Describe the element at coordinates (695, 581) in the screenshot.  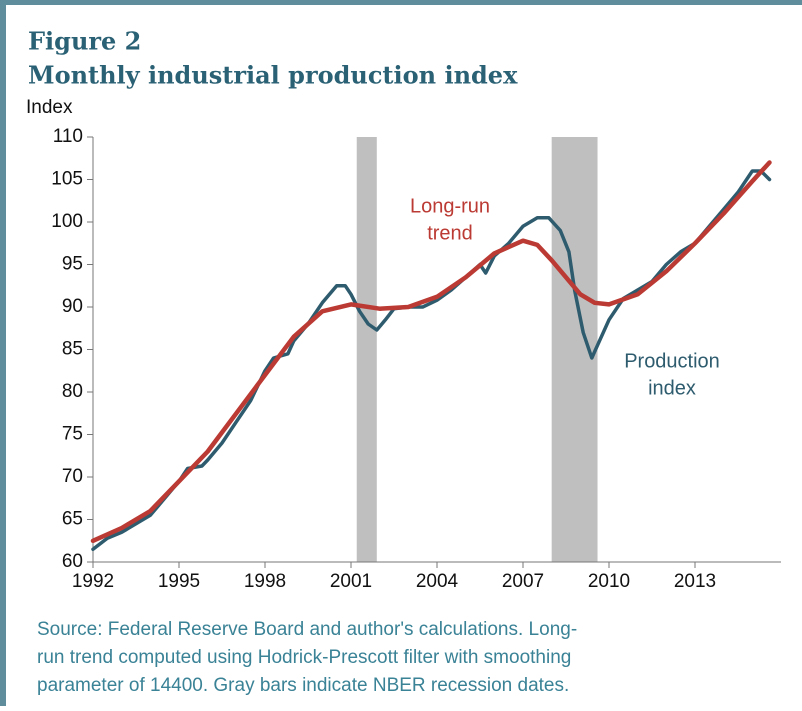
I see `x-tick-label: 2013` at that location.